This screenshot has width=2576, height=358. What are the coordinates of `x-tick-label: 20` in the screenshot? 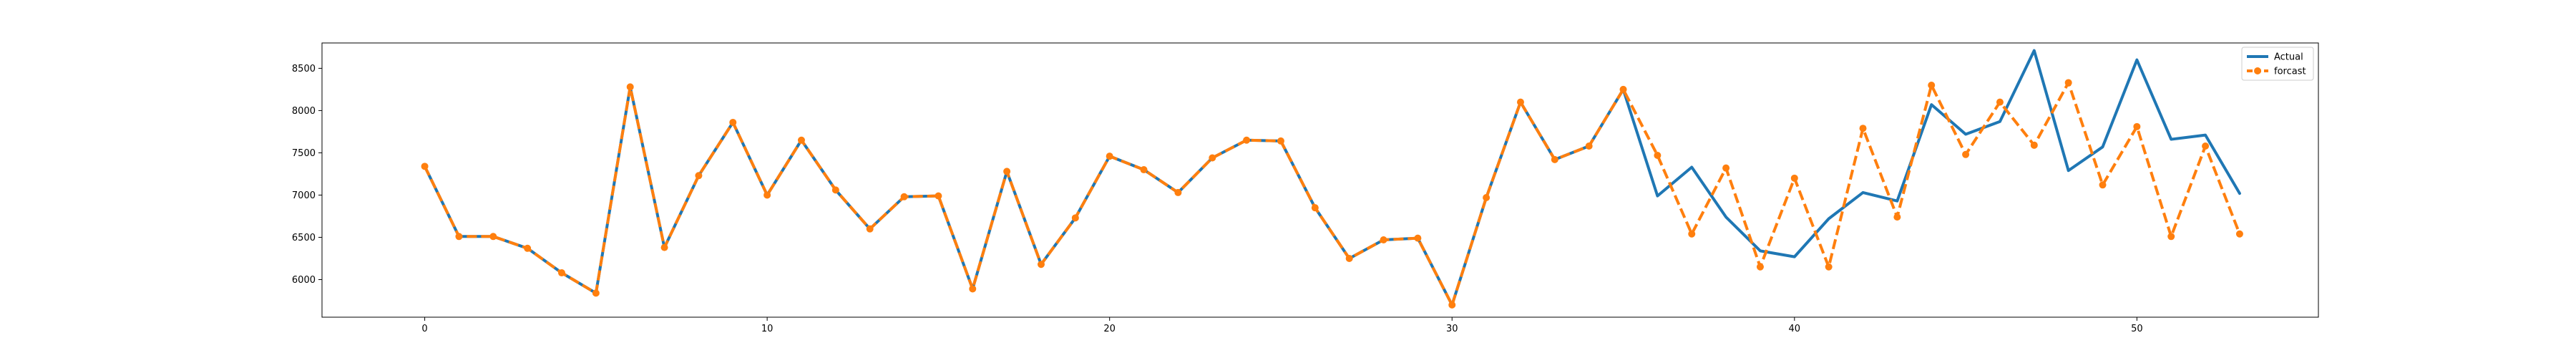 It's located at (1109, 329).